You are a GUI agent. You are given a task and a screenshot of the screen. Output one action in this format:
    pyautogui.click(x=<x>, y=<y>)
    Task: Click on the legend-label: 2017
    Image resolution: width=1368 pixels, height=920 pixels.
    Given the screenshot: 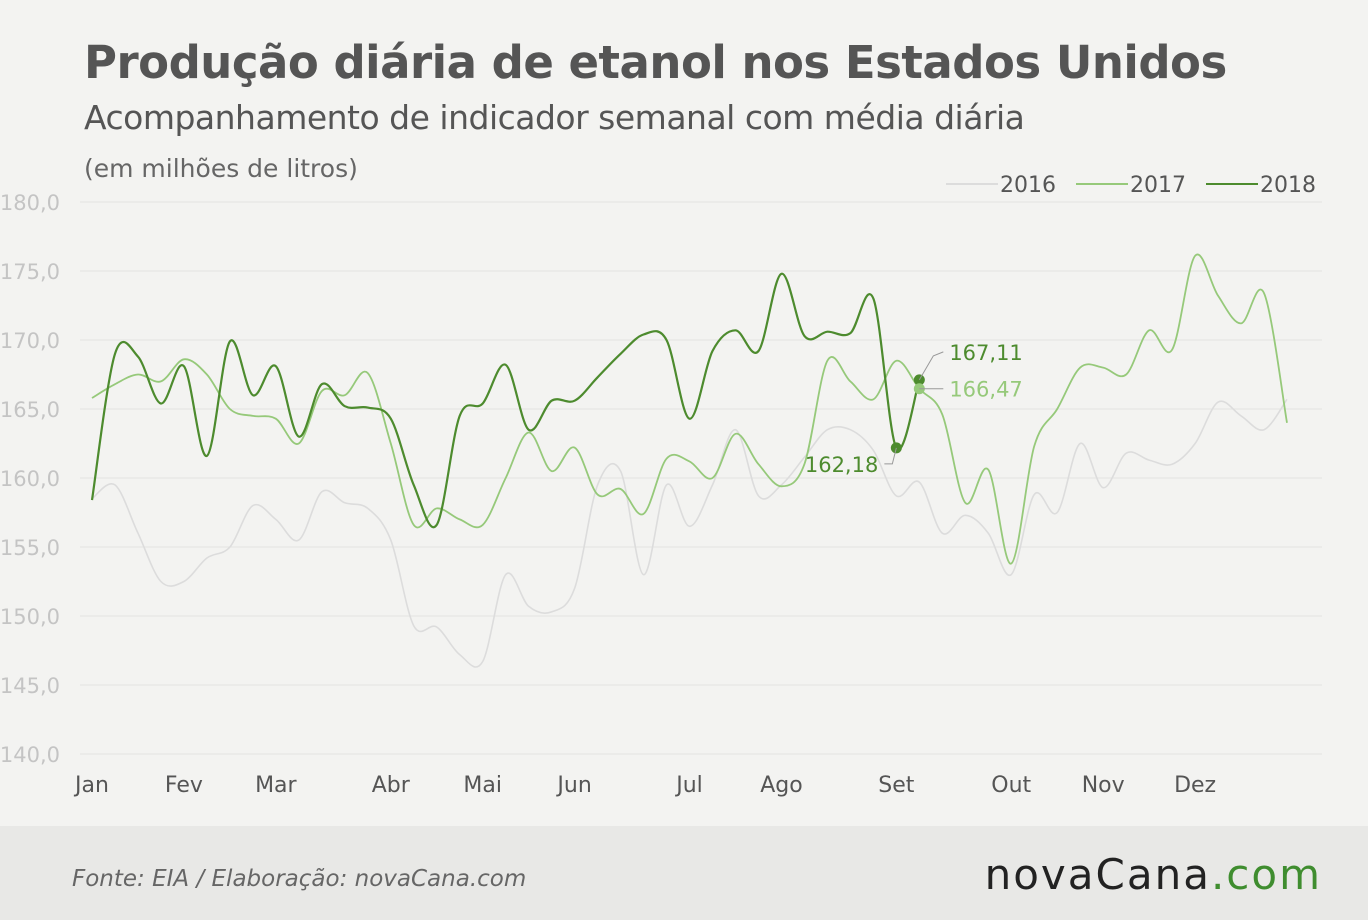 What is the action you would take?
    pyautogui.click(x=1158, y=185)
    